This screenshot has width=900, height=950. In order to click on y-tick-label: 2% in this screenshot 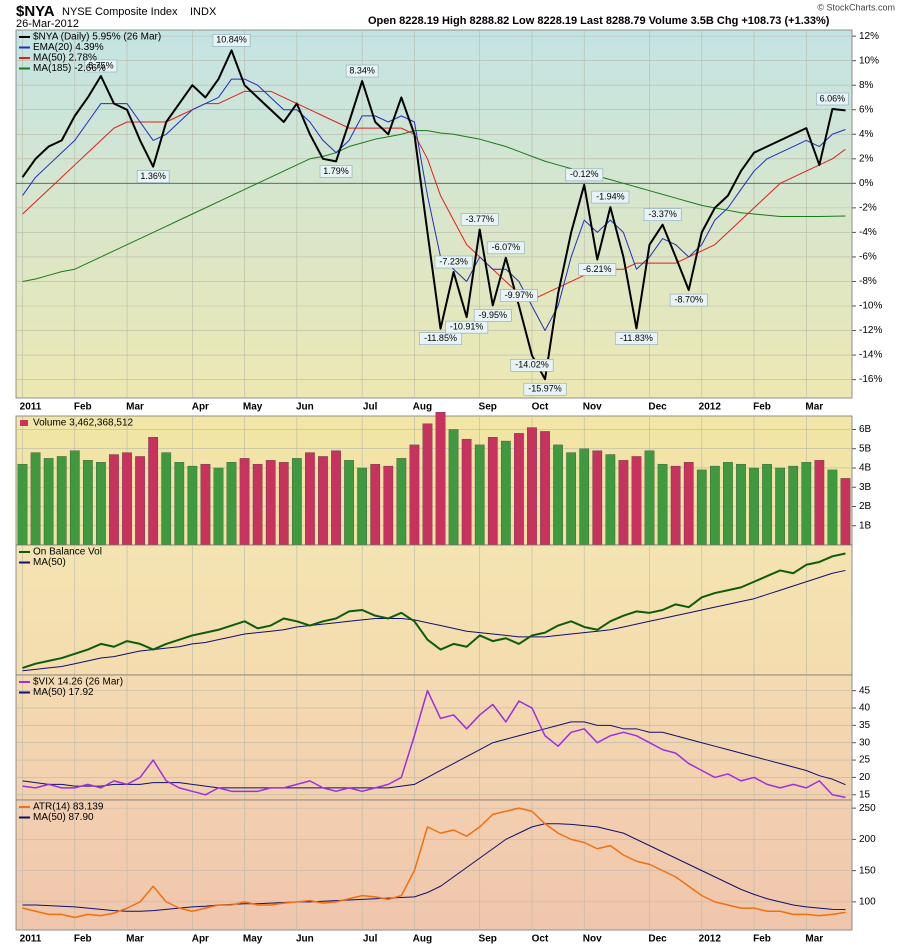, I will do `click(866, 158)`.